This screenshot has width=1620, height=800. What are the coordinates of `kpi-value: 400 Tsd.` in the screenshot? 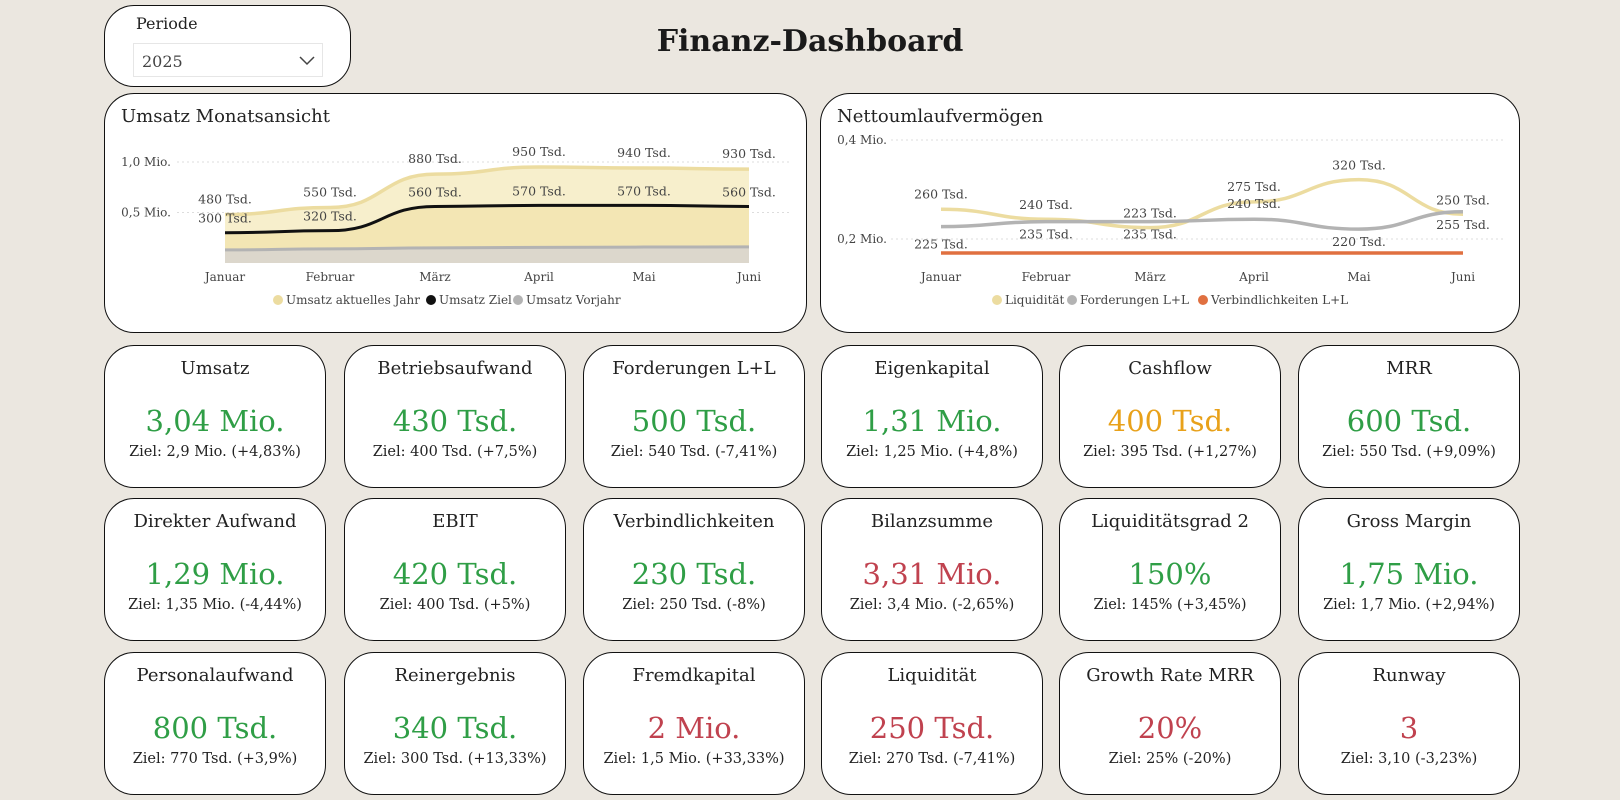 It's located at (1170, 421).